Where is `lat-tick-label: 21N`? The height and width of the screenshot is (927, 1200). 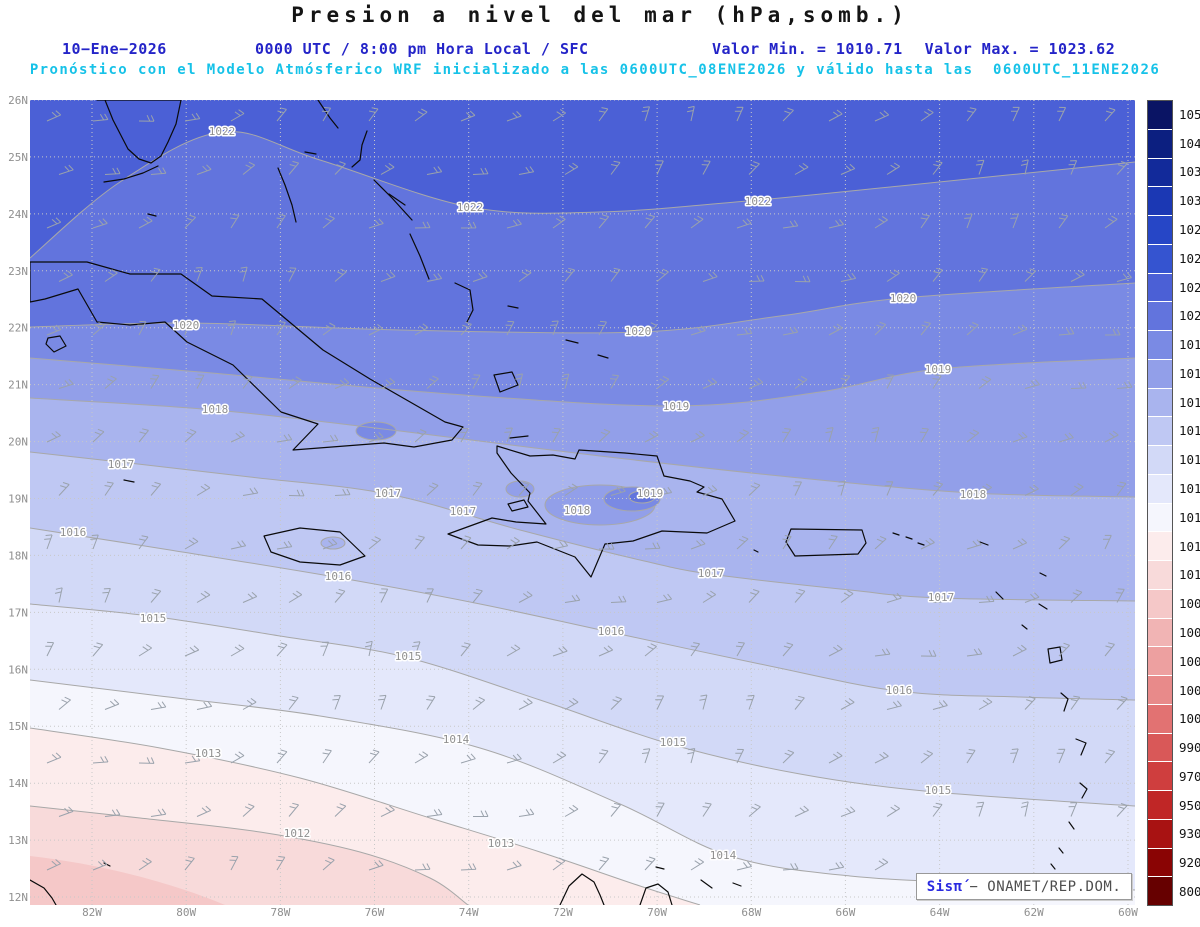
lat-tick-label: 21N is located at coordinates (18, 385).